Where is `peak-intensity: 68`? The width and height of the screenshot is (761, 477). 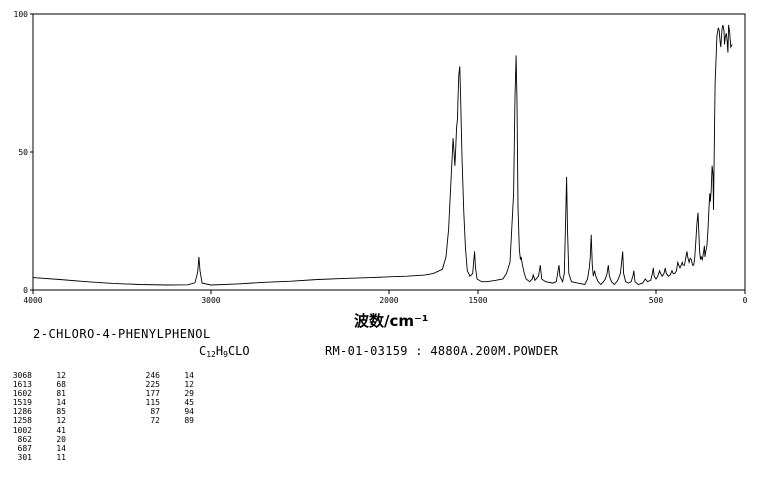 peak-intensity: 68 is located at coordinates (61, 385).